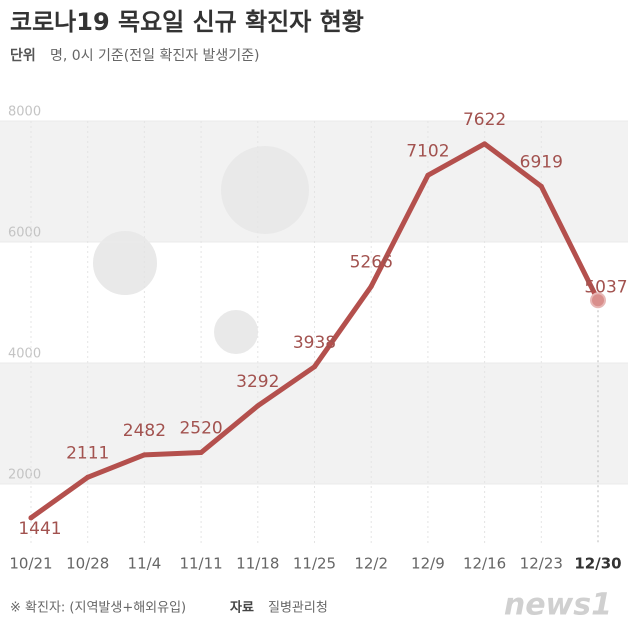 The width and height of the screenshot is (628, 638). Describe the element at coordinates (87, 564) in the screenshot. I see `x-tick-label: 10/28` at that location.